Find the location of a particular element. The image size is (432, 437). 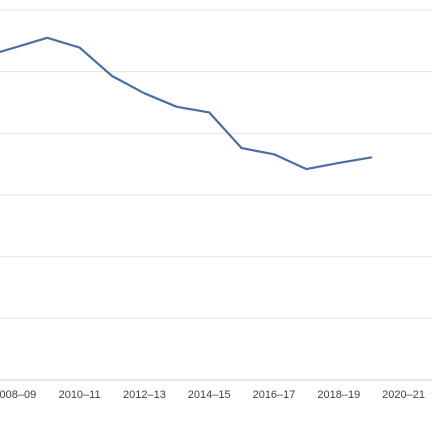

x-tick-label: 2012–13 is located at coordinates (144, 395).